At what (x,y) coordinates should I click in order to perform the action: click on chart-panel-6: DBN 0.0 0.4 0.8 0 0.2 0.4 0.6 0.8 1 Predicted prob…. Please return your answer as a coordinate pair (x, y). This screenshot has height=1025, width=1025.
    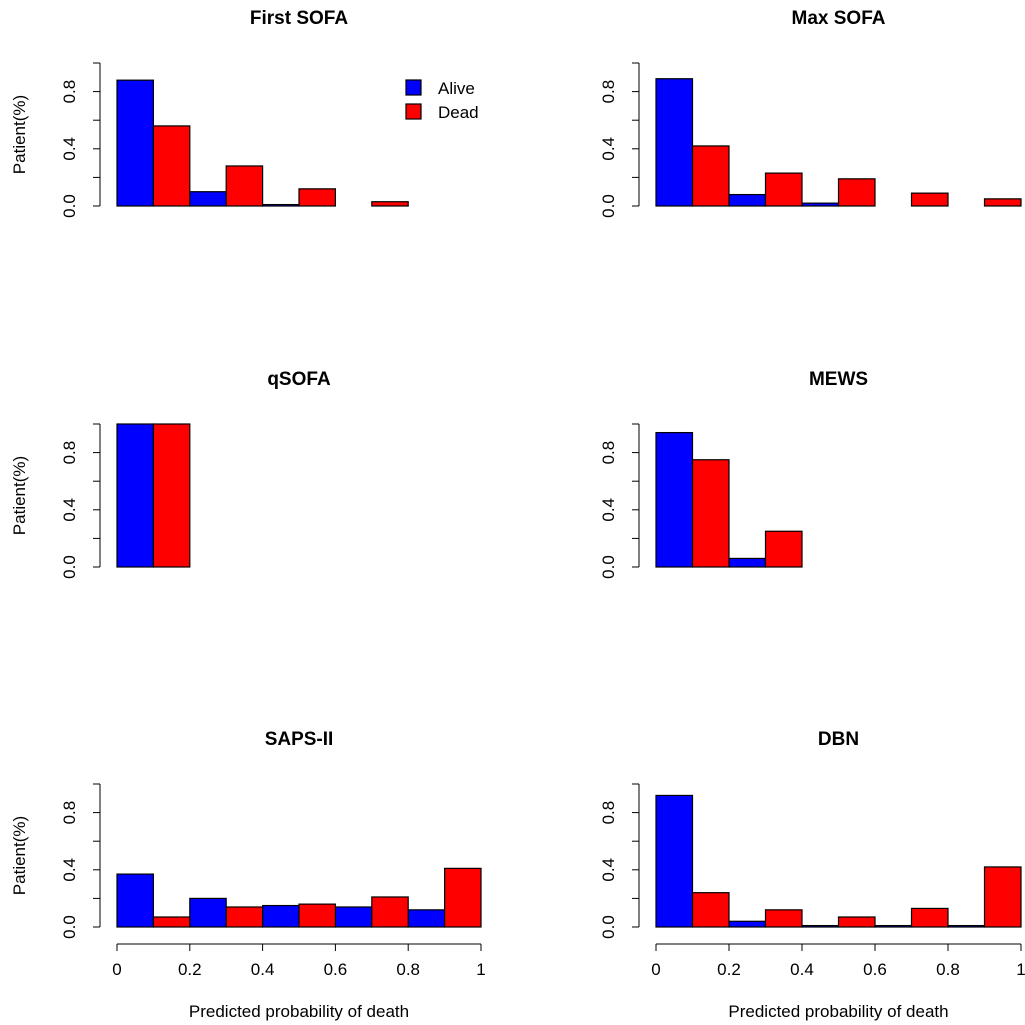
    Looking at the image, I should click on (812, 875).